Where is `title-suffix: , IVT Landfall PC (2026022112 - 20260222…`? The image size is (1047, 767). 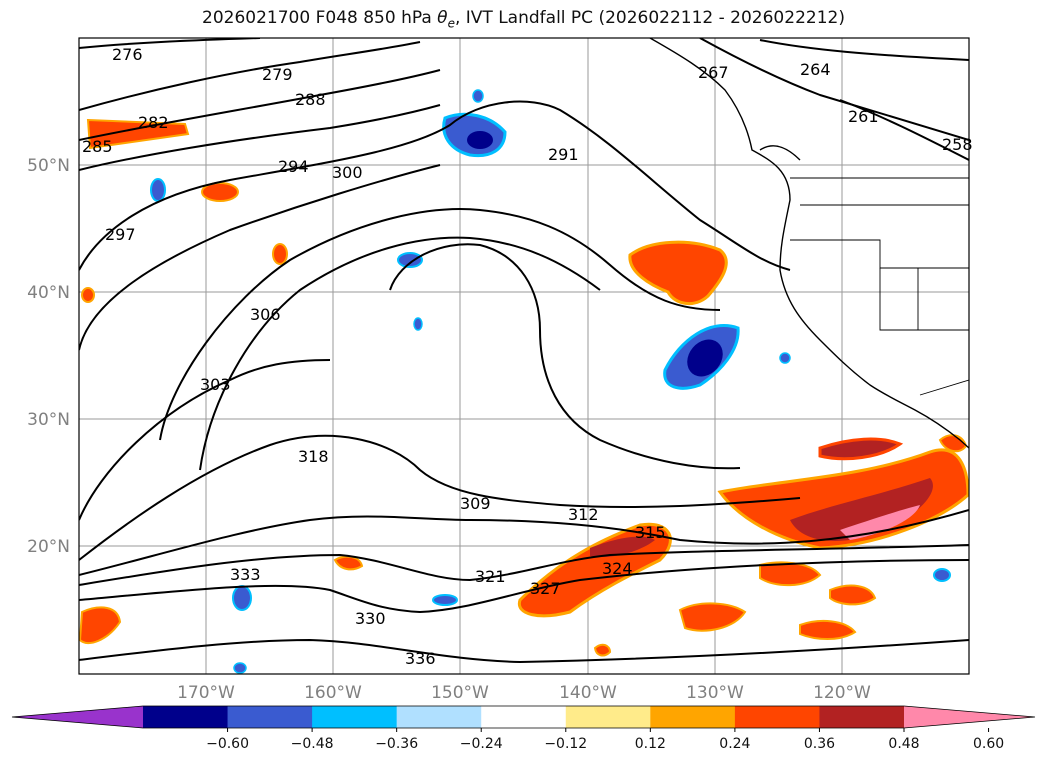
title-suffix: , IVT Landfall PC (2026022112 - 20260222… is located at coordinates (649, 18).